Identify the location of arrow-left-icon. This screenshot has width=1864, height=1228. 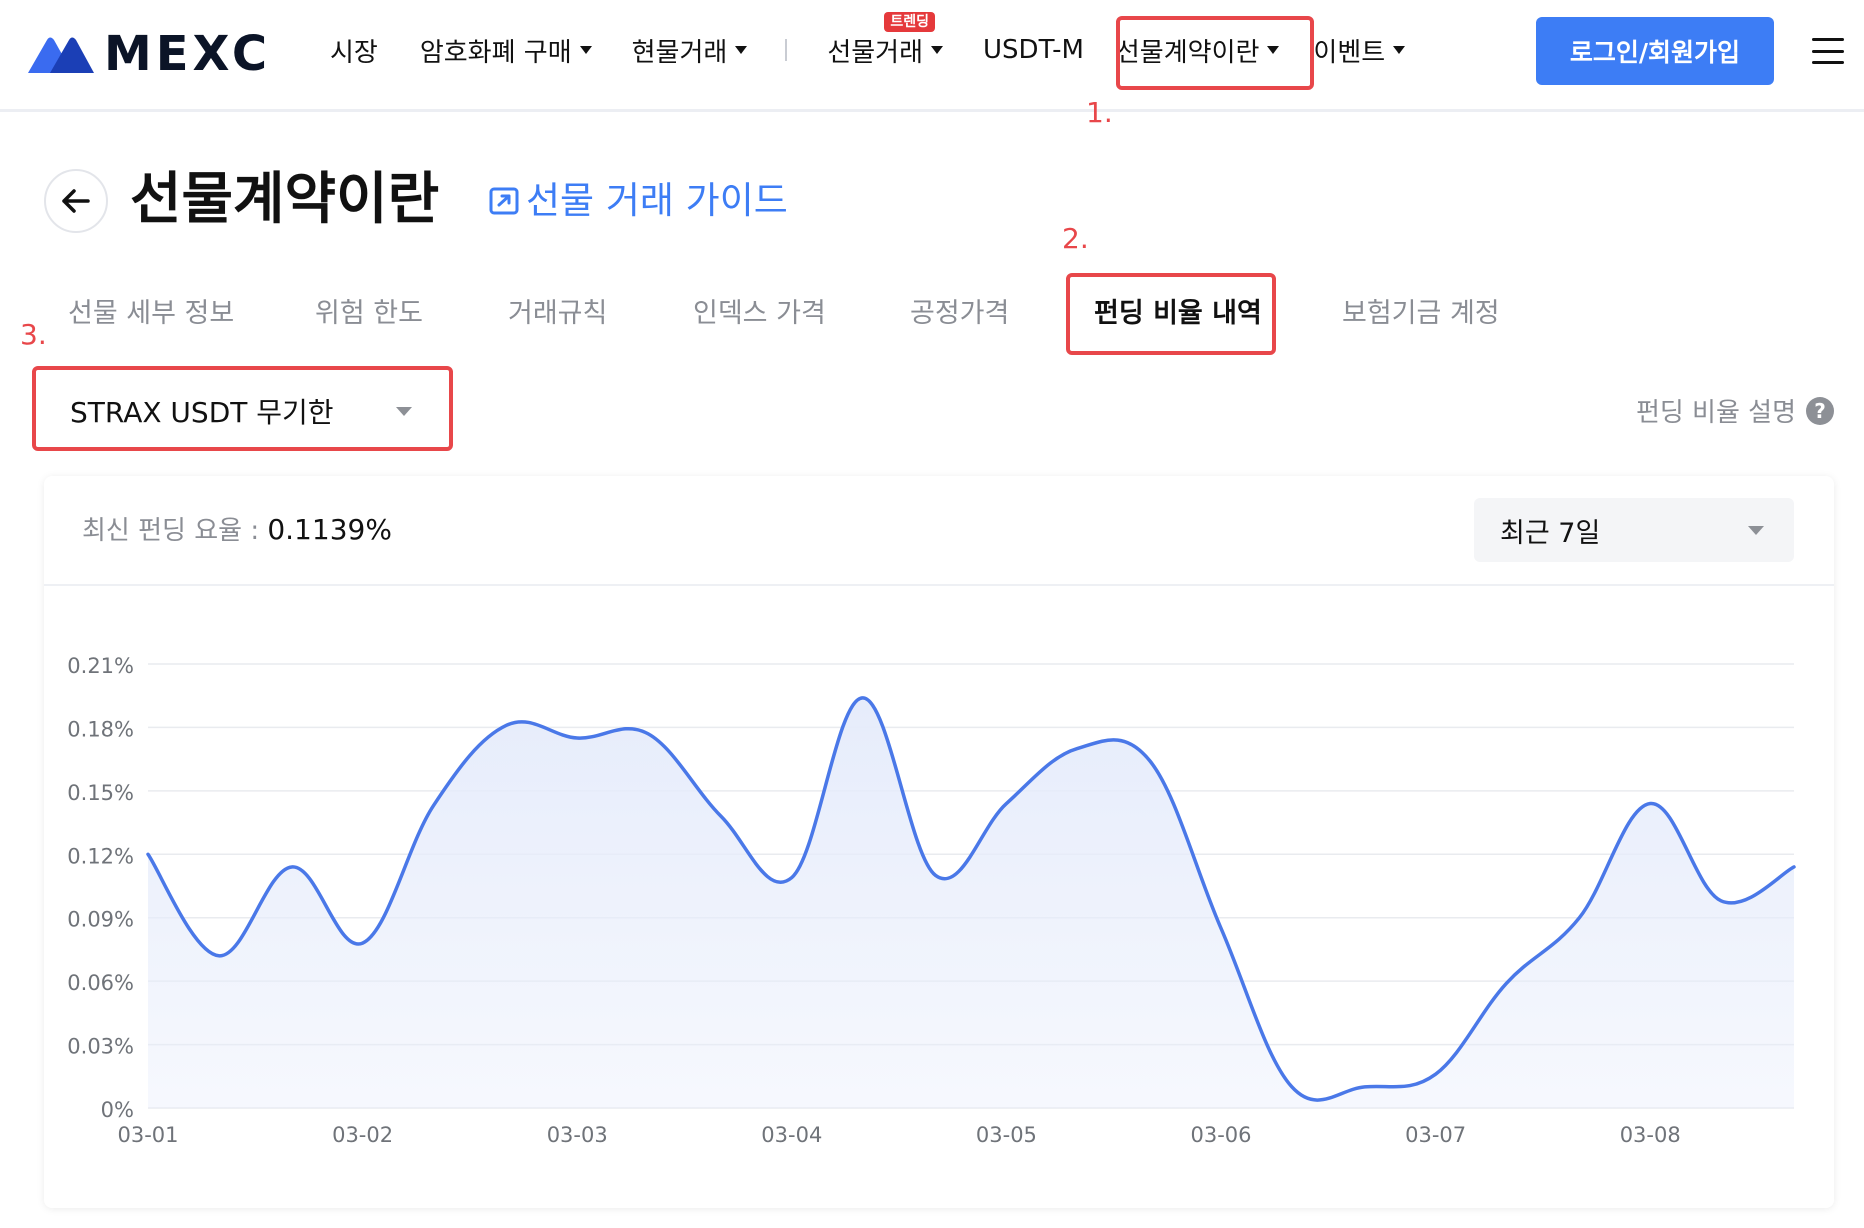
(76, 201).